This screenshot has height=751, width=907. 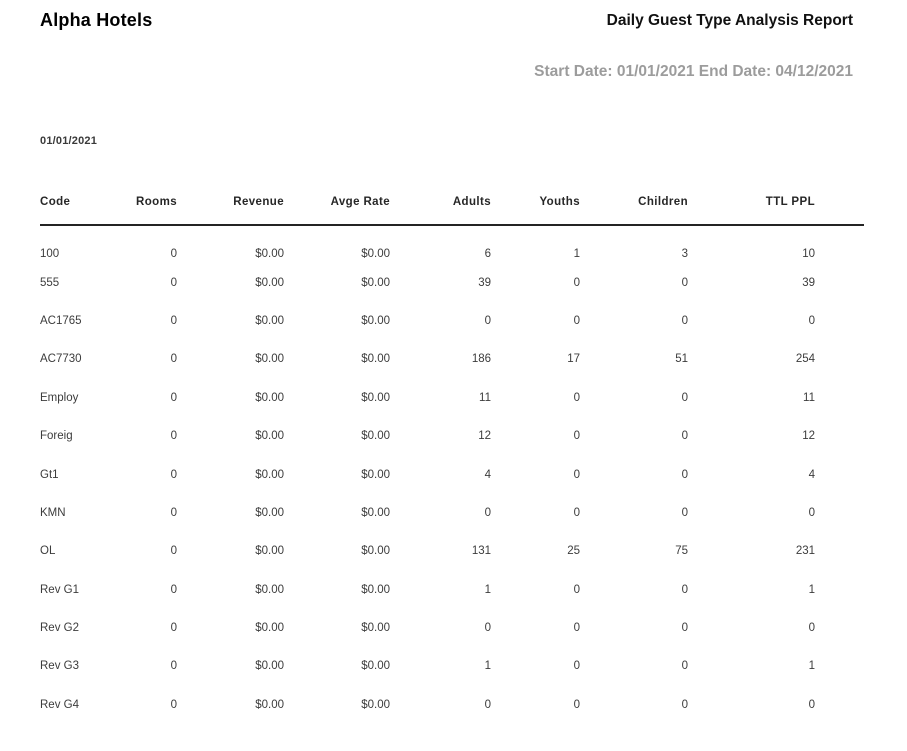 What do you see at coordinates (808, 254) in the screenshot?
I see `cell-value: 10` at bounding box center [808, 254].